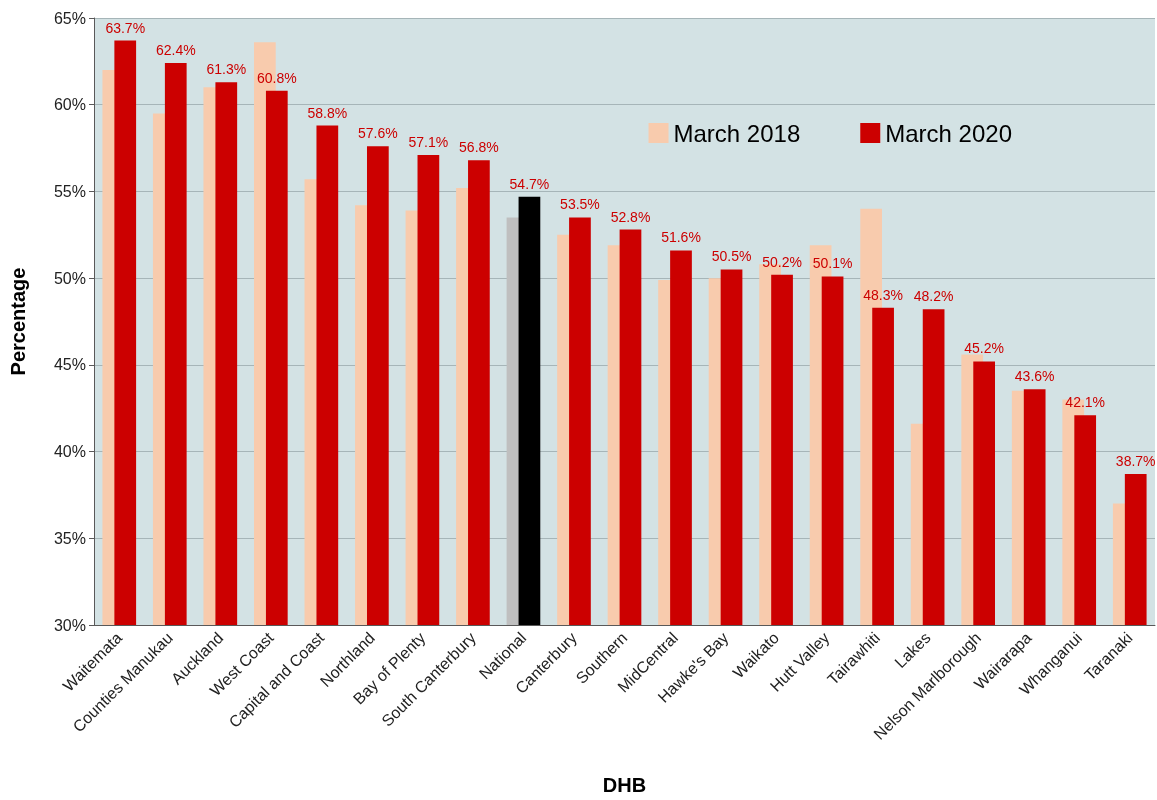  I want to click on data-label: 58.8%, so click(327, 112).